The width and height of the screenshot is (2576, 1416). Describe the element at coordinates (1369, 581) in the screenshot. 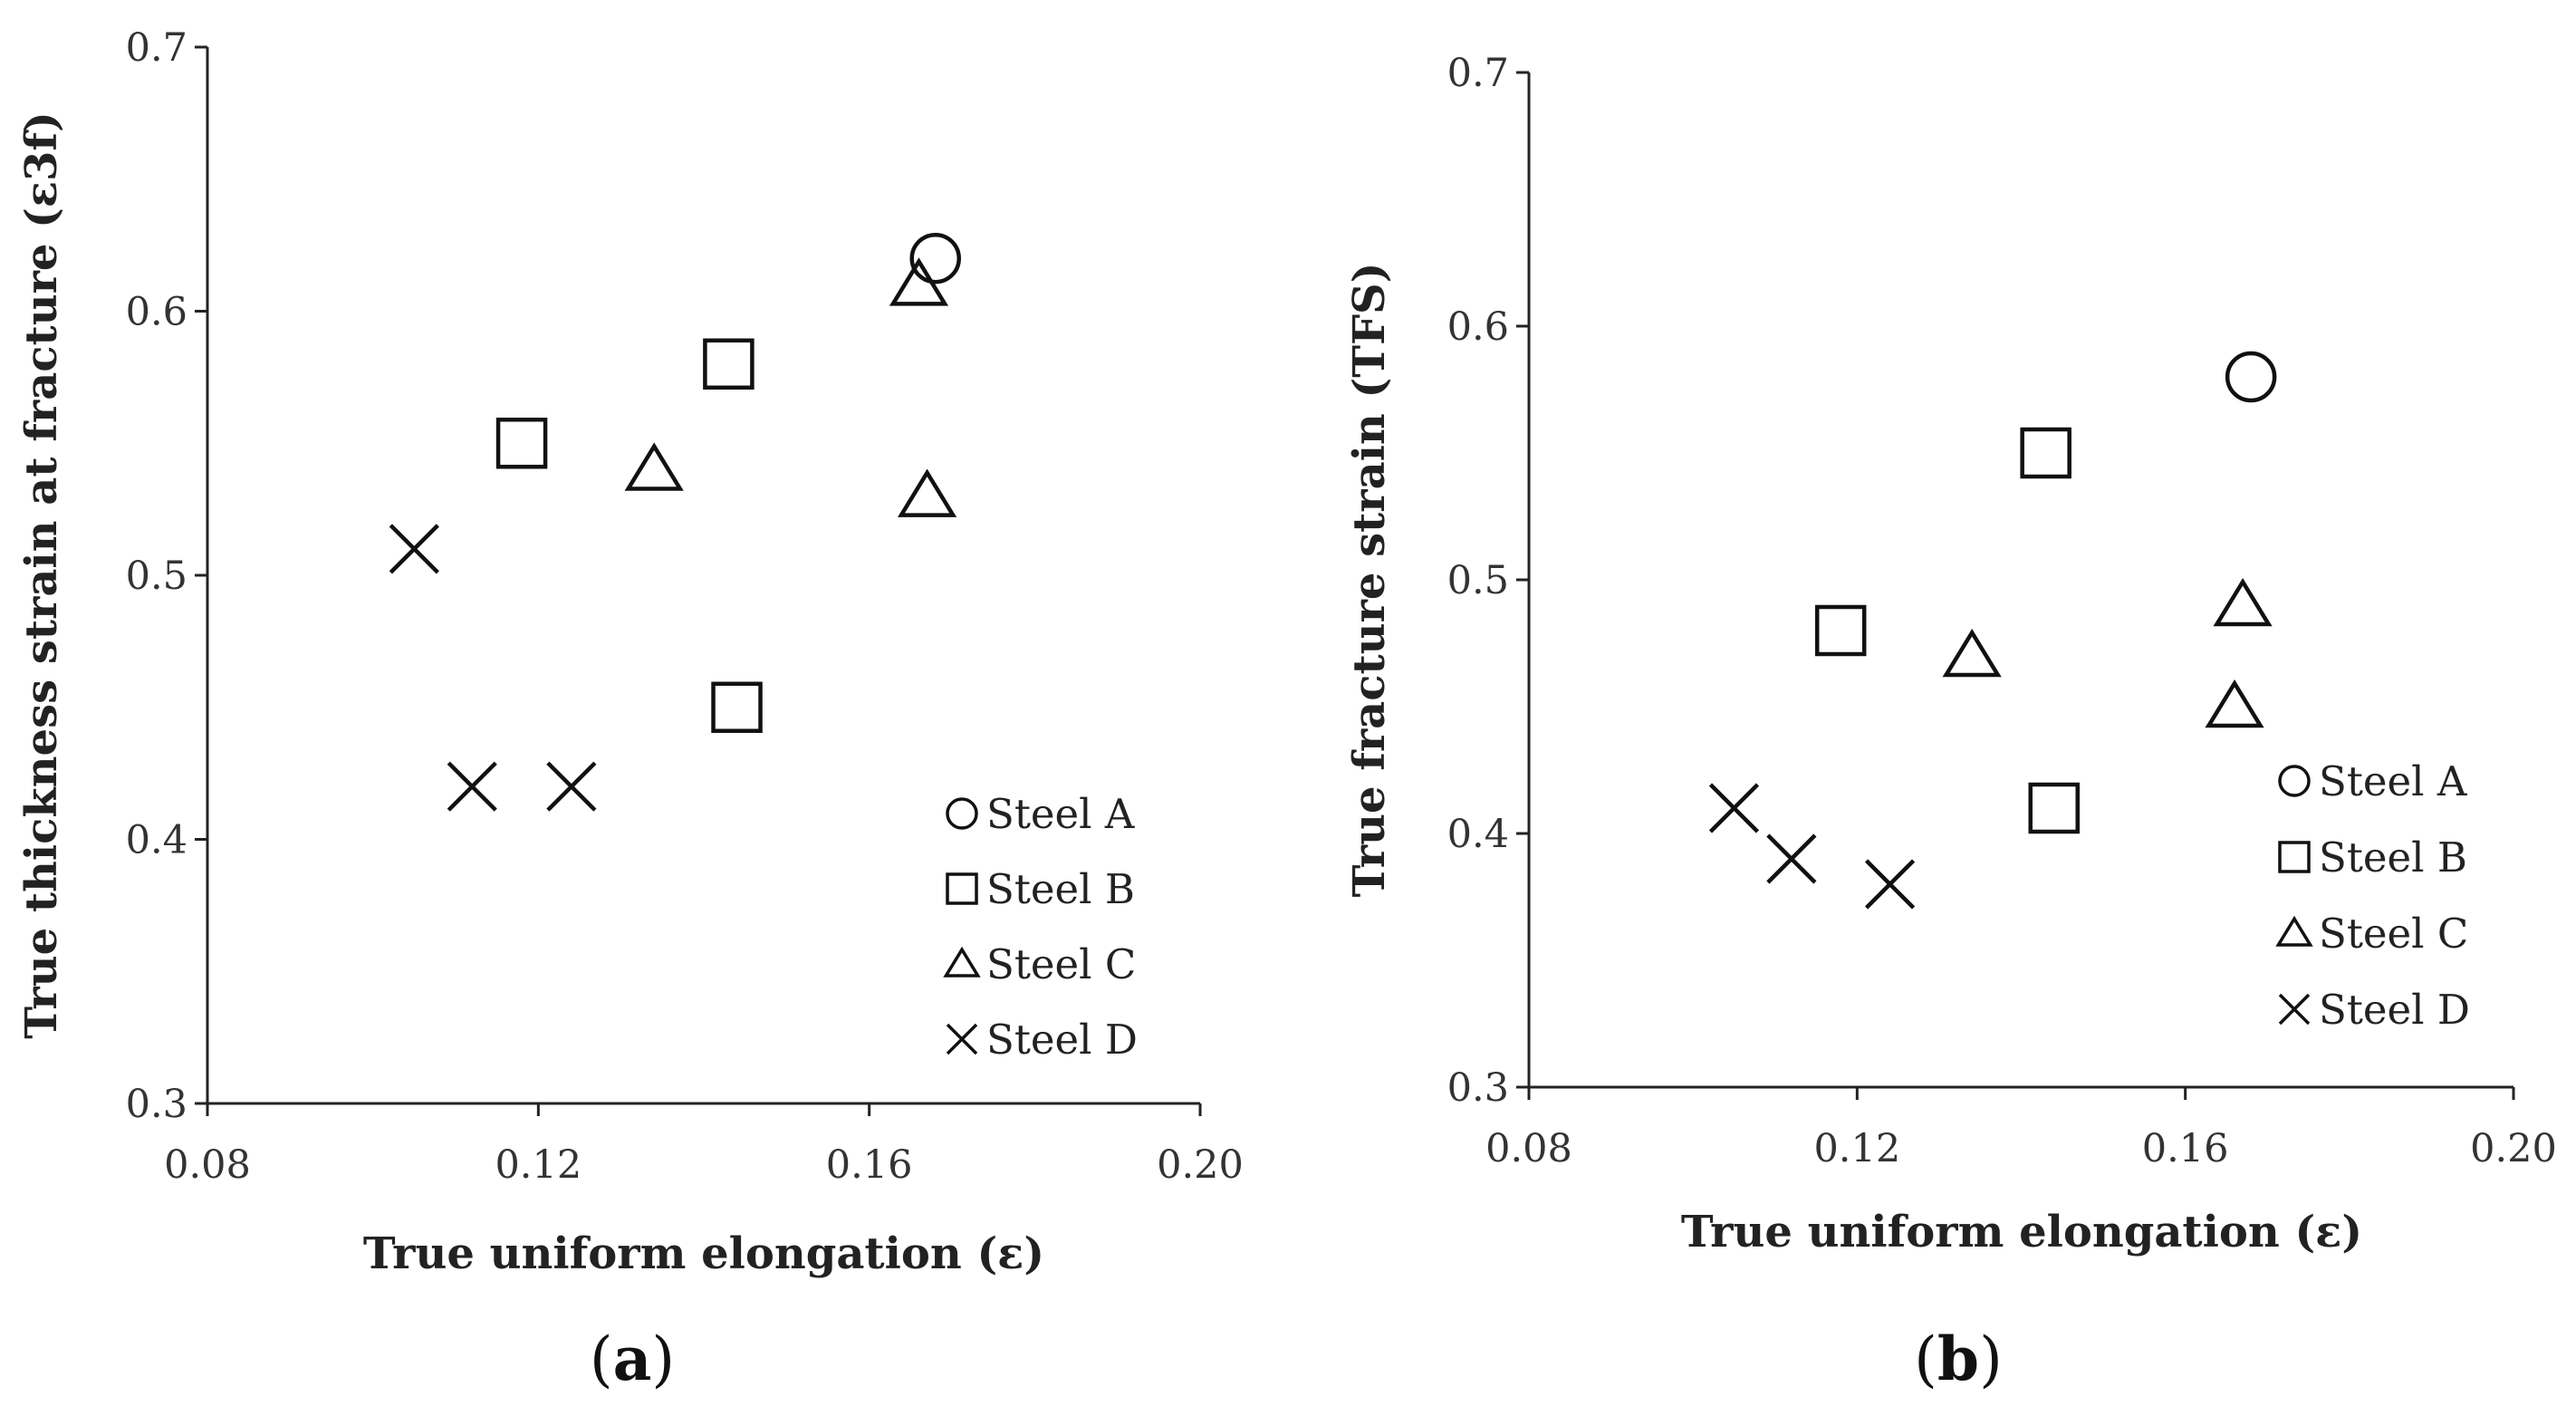

I see `y-axis-title: True fracture strain (TFS)` at that location.